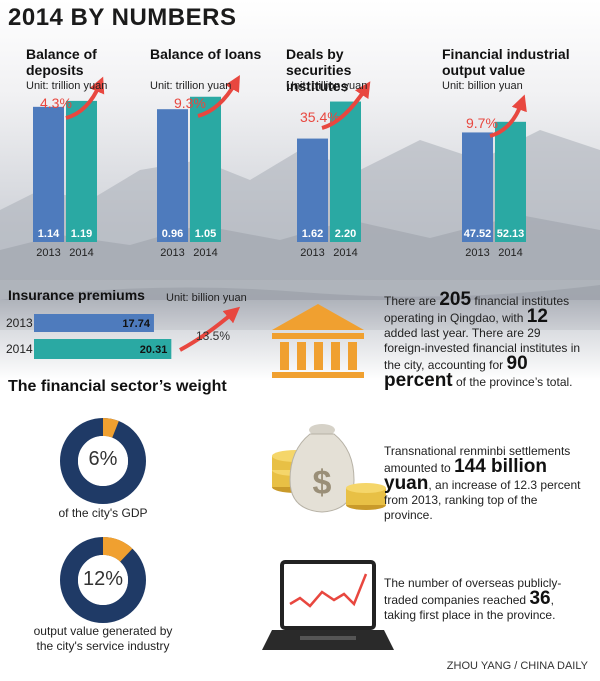 This screenshot has width=600, height=681. Describe the element at coordinates (81, 234) in the screenshot. I see `bar-value-label: 1.19` at that location.